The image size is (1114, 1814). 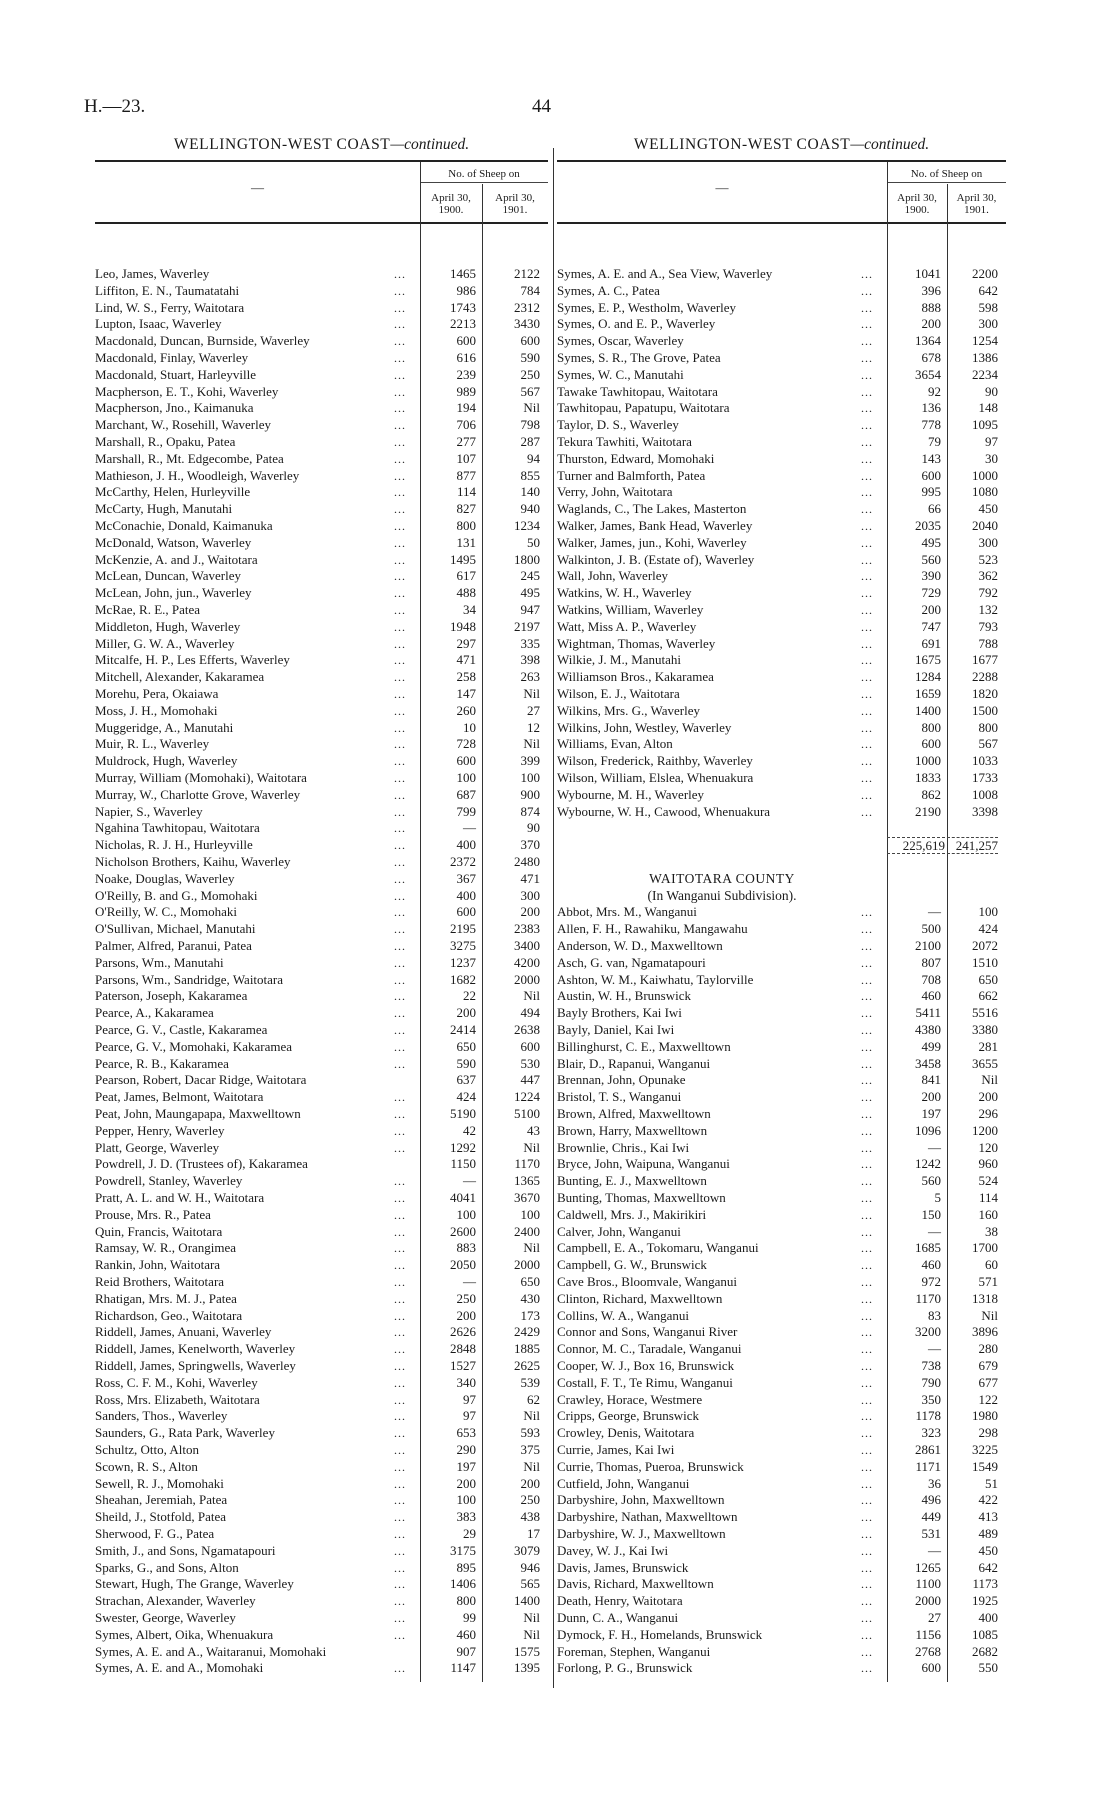 I want to click on owner-name: Currie, James, Kai Iwi, so click(x=616, y=1449).